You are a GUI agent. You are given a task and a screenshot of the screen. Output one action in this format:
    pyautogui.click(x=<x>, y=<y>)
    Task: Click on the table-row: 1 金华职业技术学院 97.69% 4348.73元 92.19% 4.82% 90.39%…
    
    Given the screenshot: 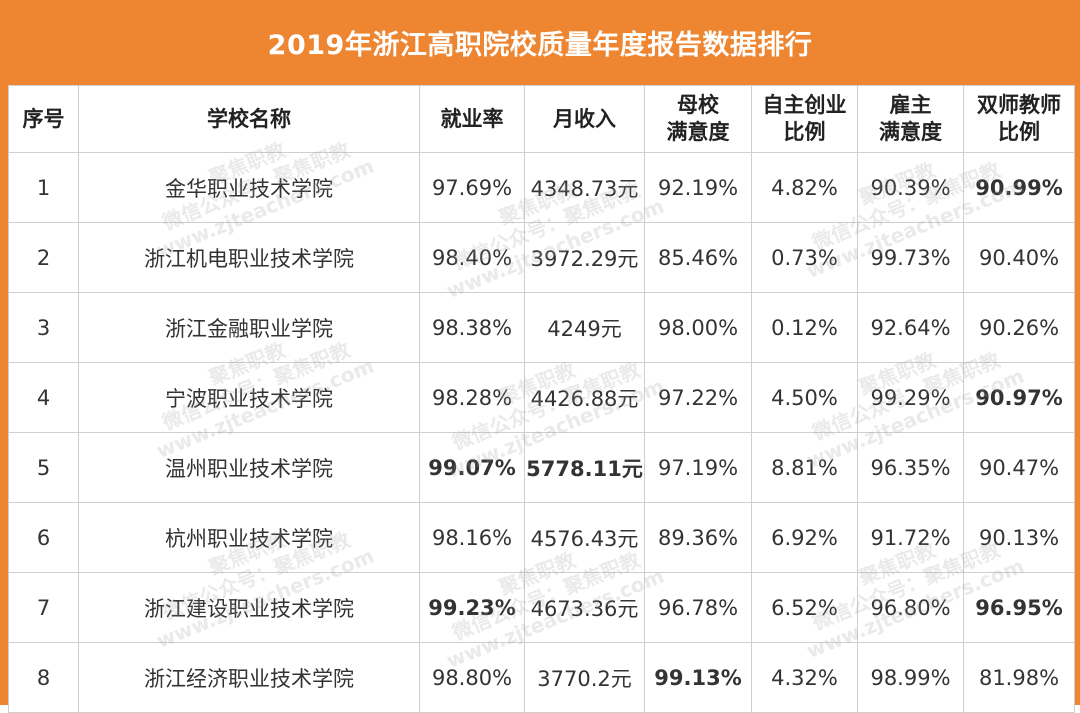 What is the action you would take?
    pyautogui.click(x=541, y=187)
    